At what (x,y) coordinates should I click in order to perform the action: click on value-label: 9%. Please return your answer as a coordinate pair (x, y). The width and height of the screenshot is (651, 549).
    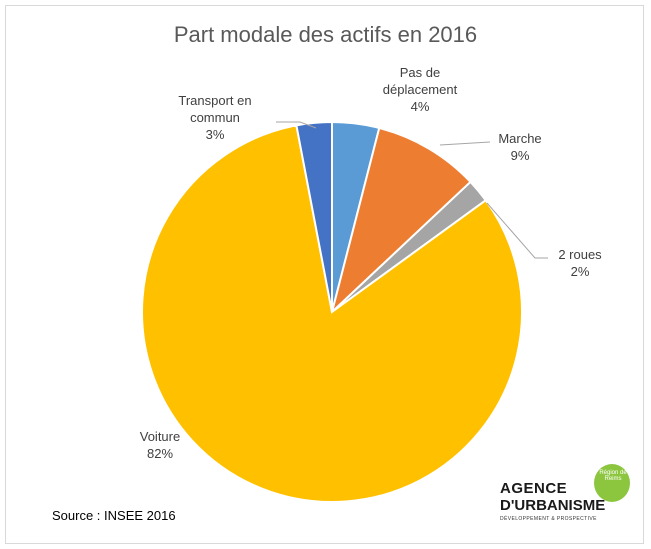
    Looking at the image, I should click on (520, 155).